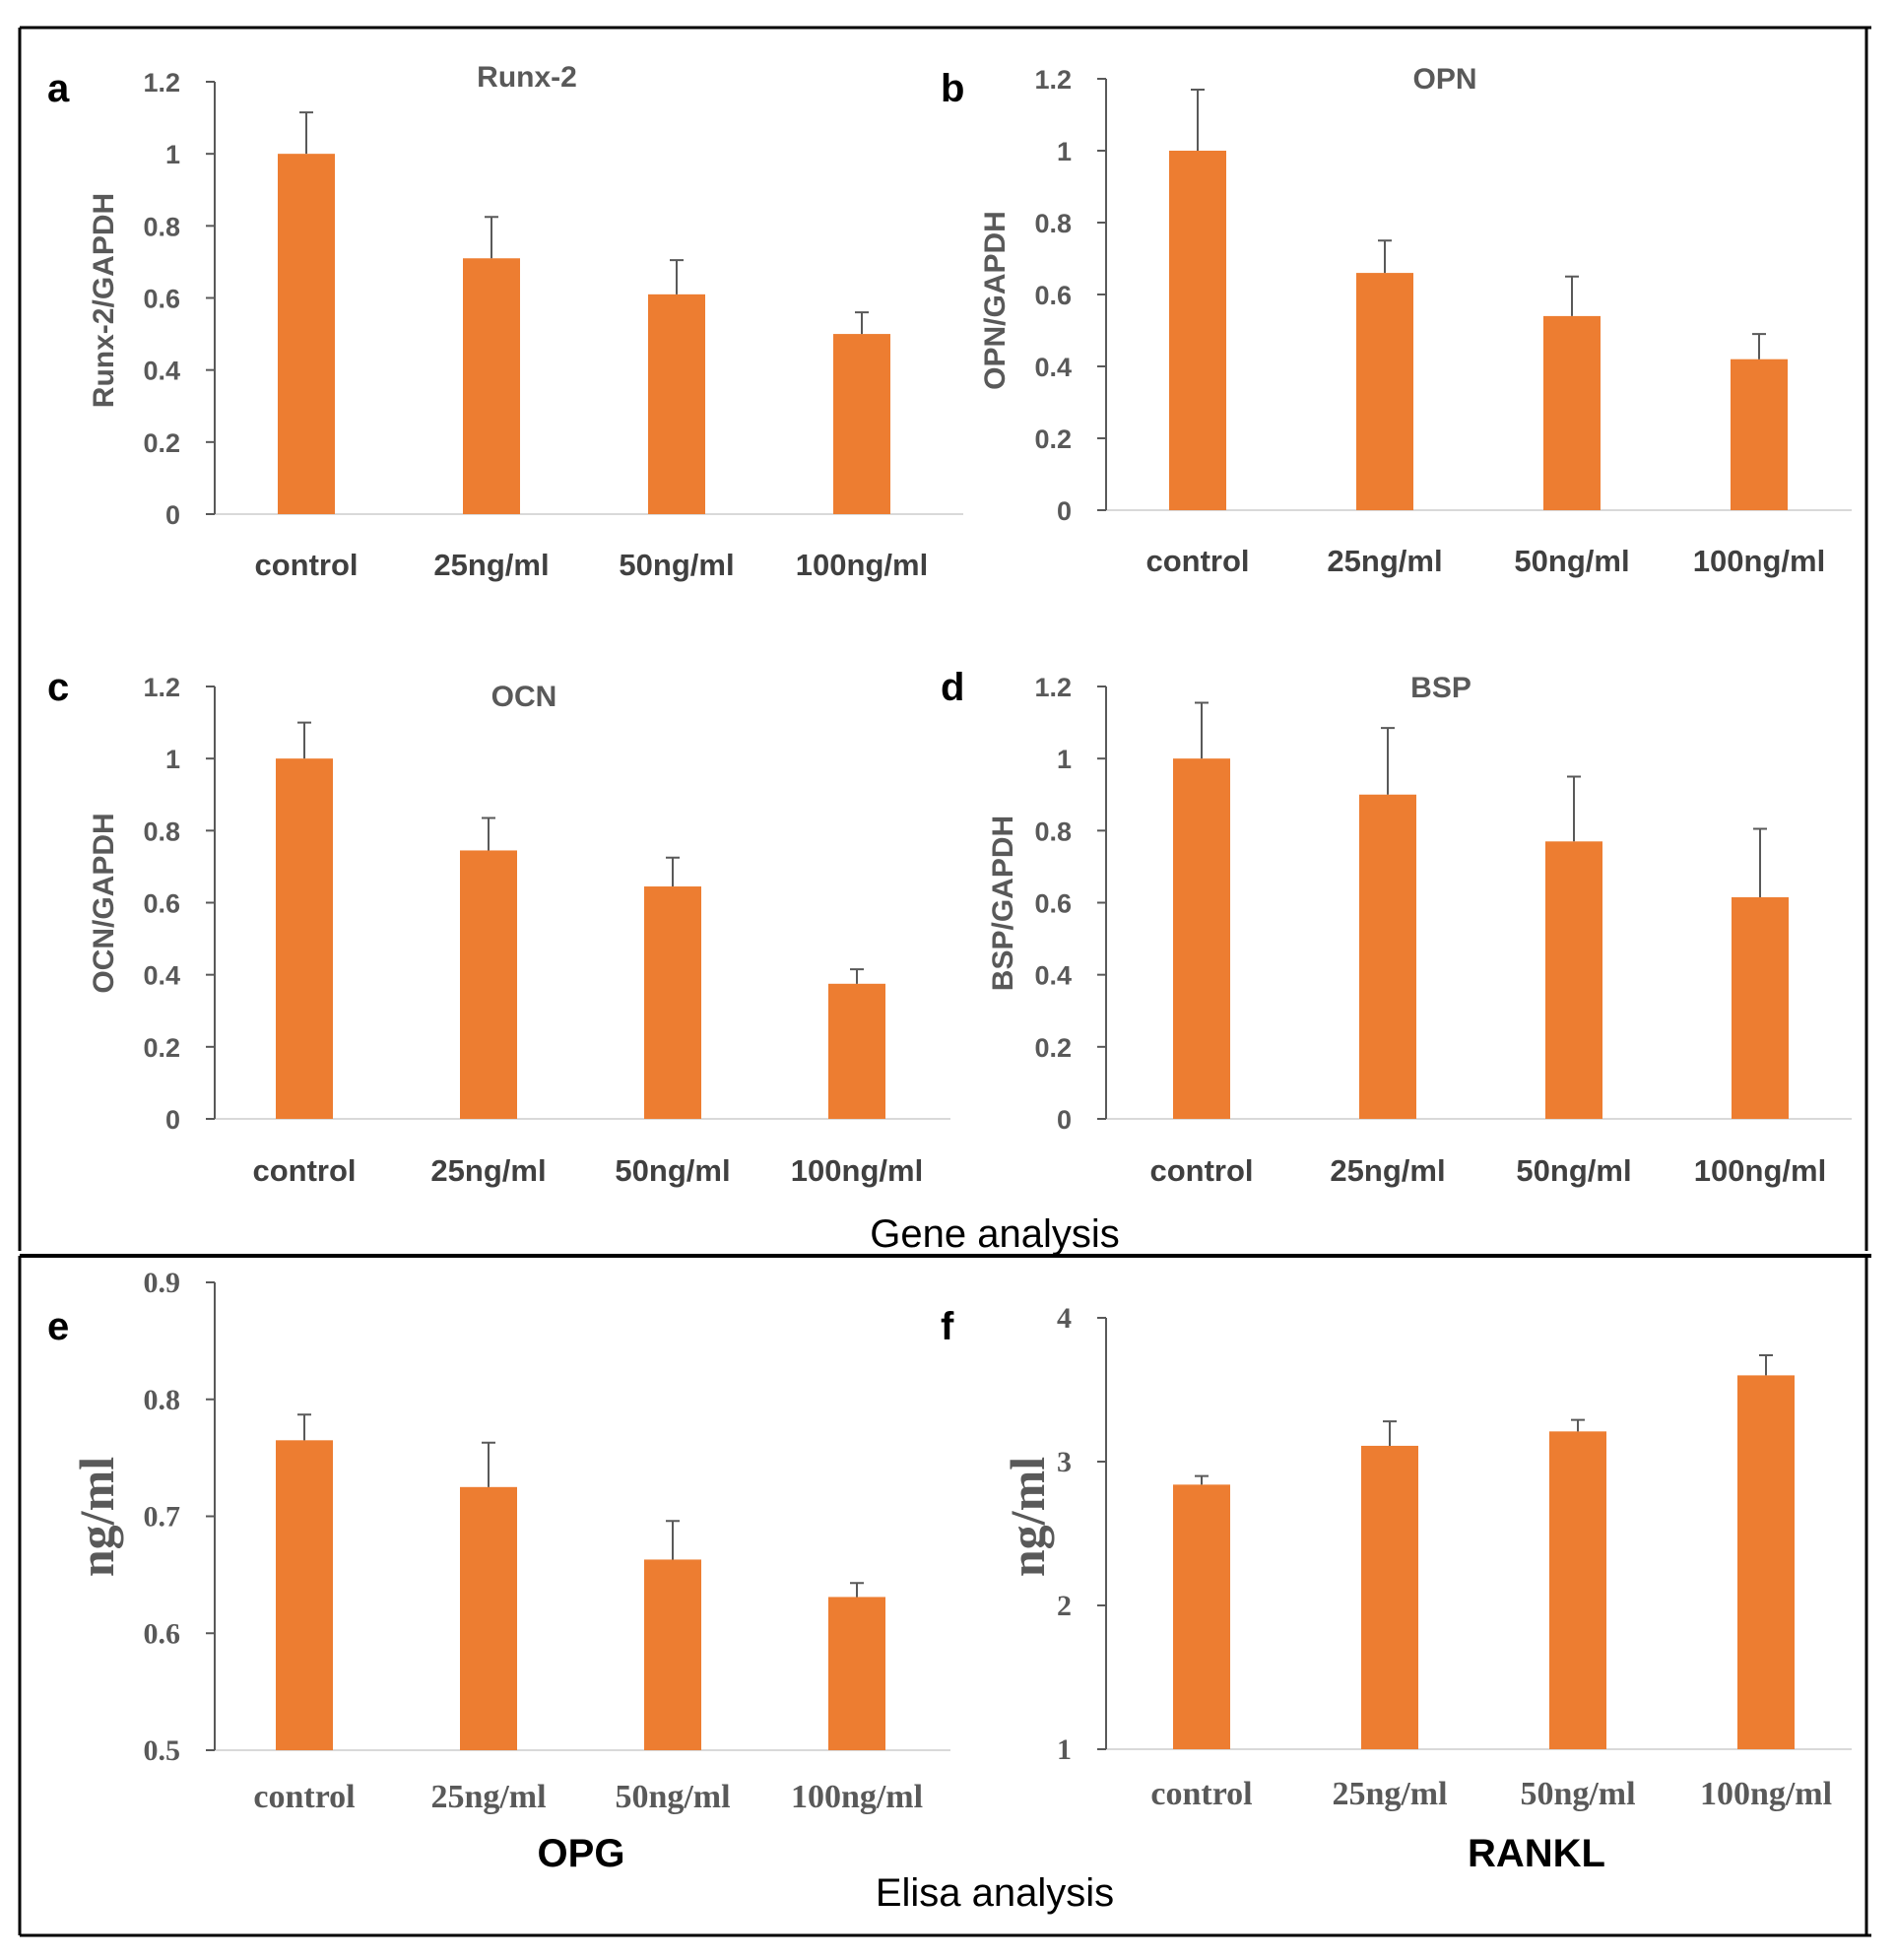 The width and height of the screenshot is (1896, 1960). Describe the element at coordinates (1440, 688) in the screenshot. I see `chart-title: BSP` at that location.